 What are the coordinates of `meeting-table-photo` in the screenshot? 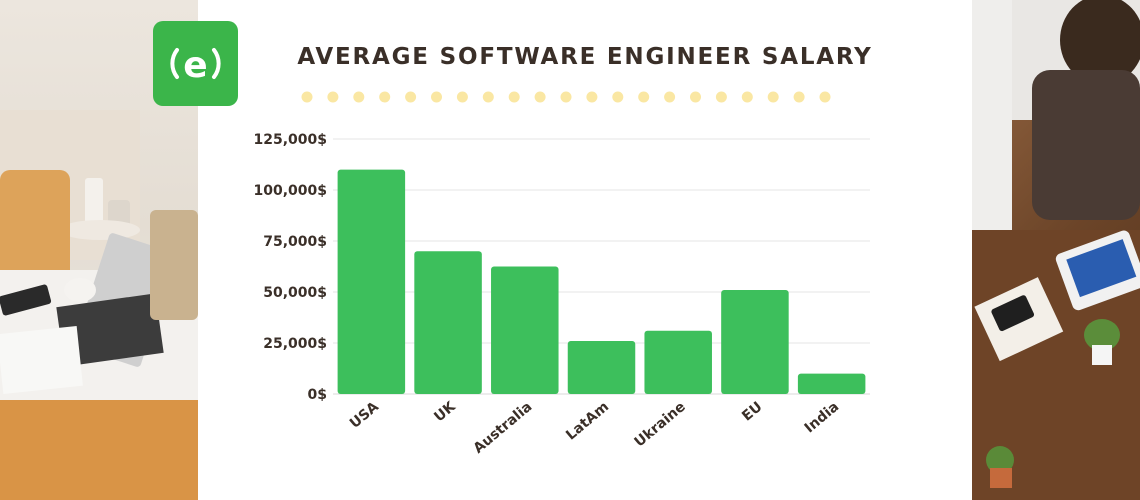 It's located at (1056, 250).